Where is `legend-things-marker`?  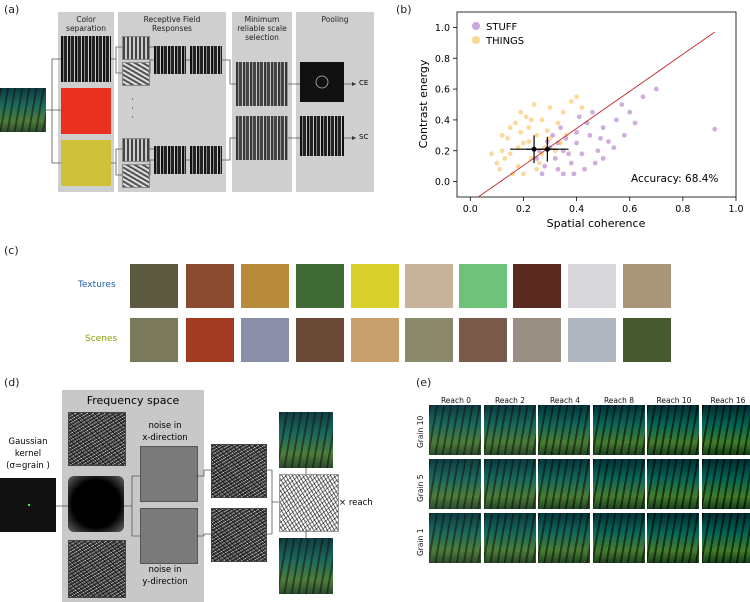 legend-things-marker is located at coordinates (476, 40).